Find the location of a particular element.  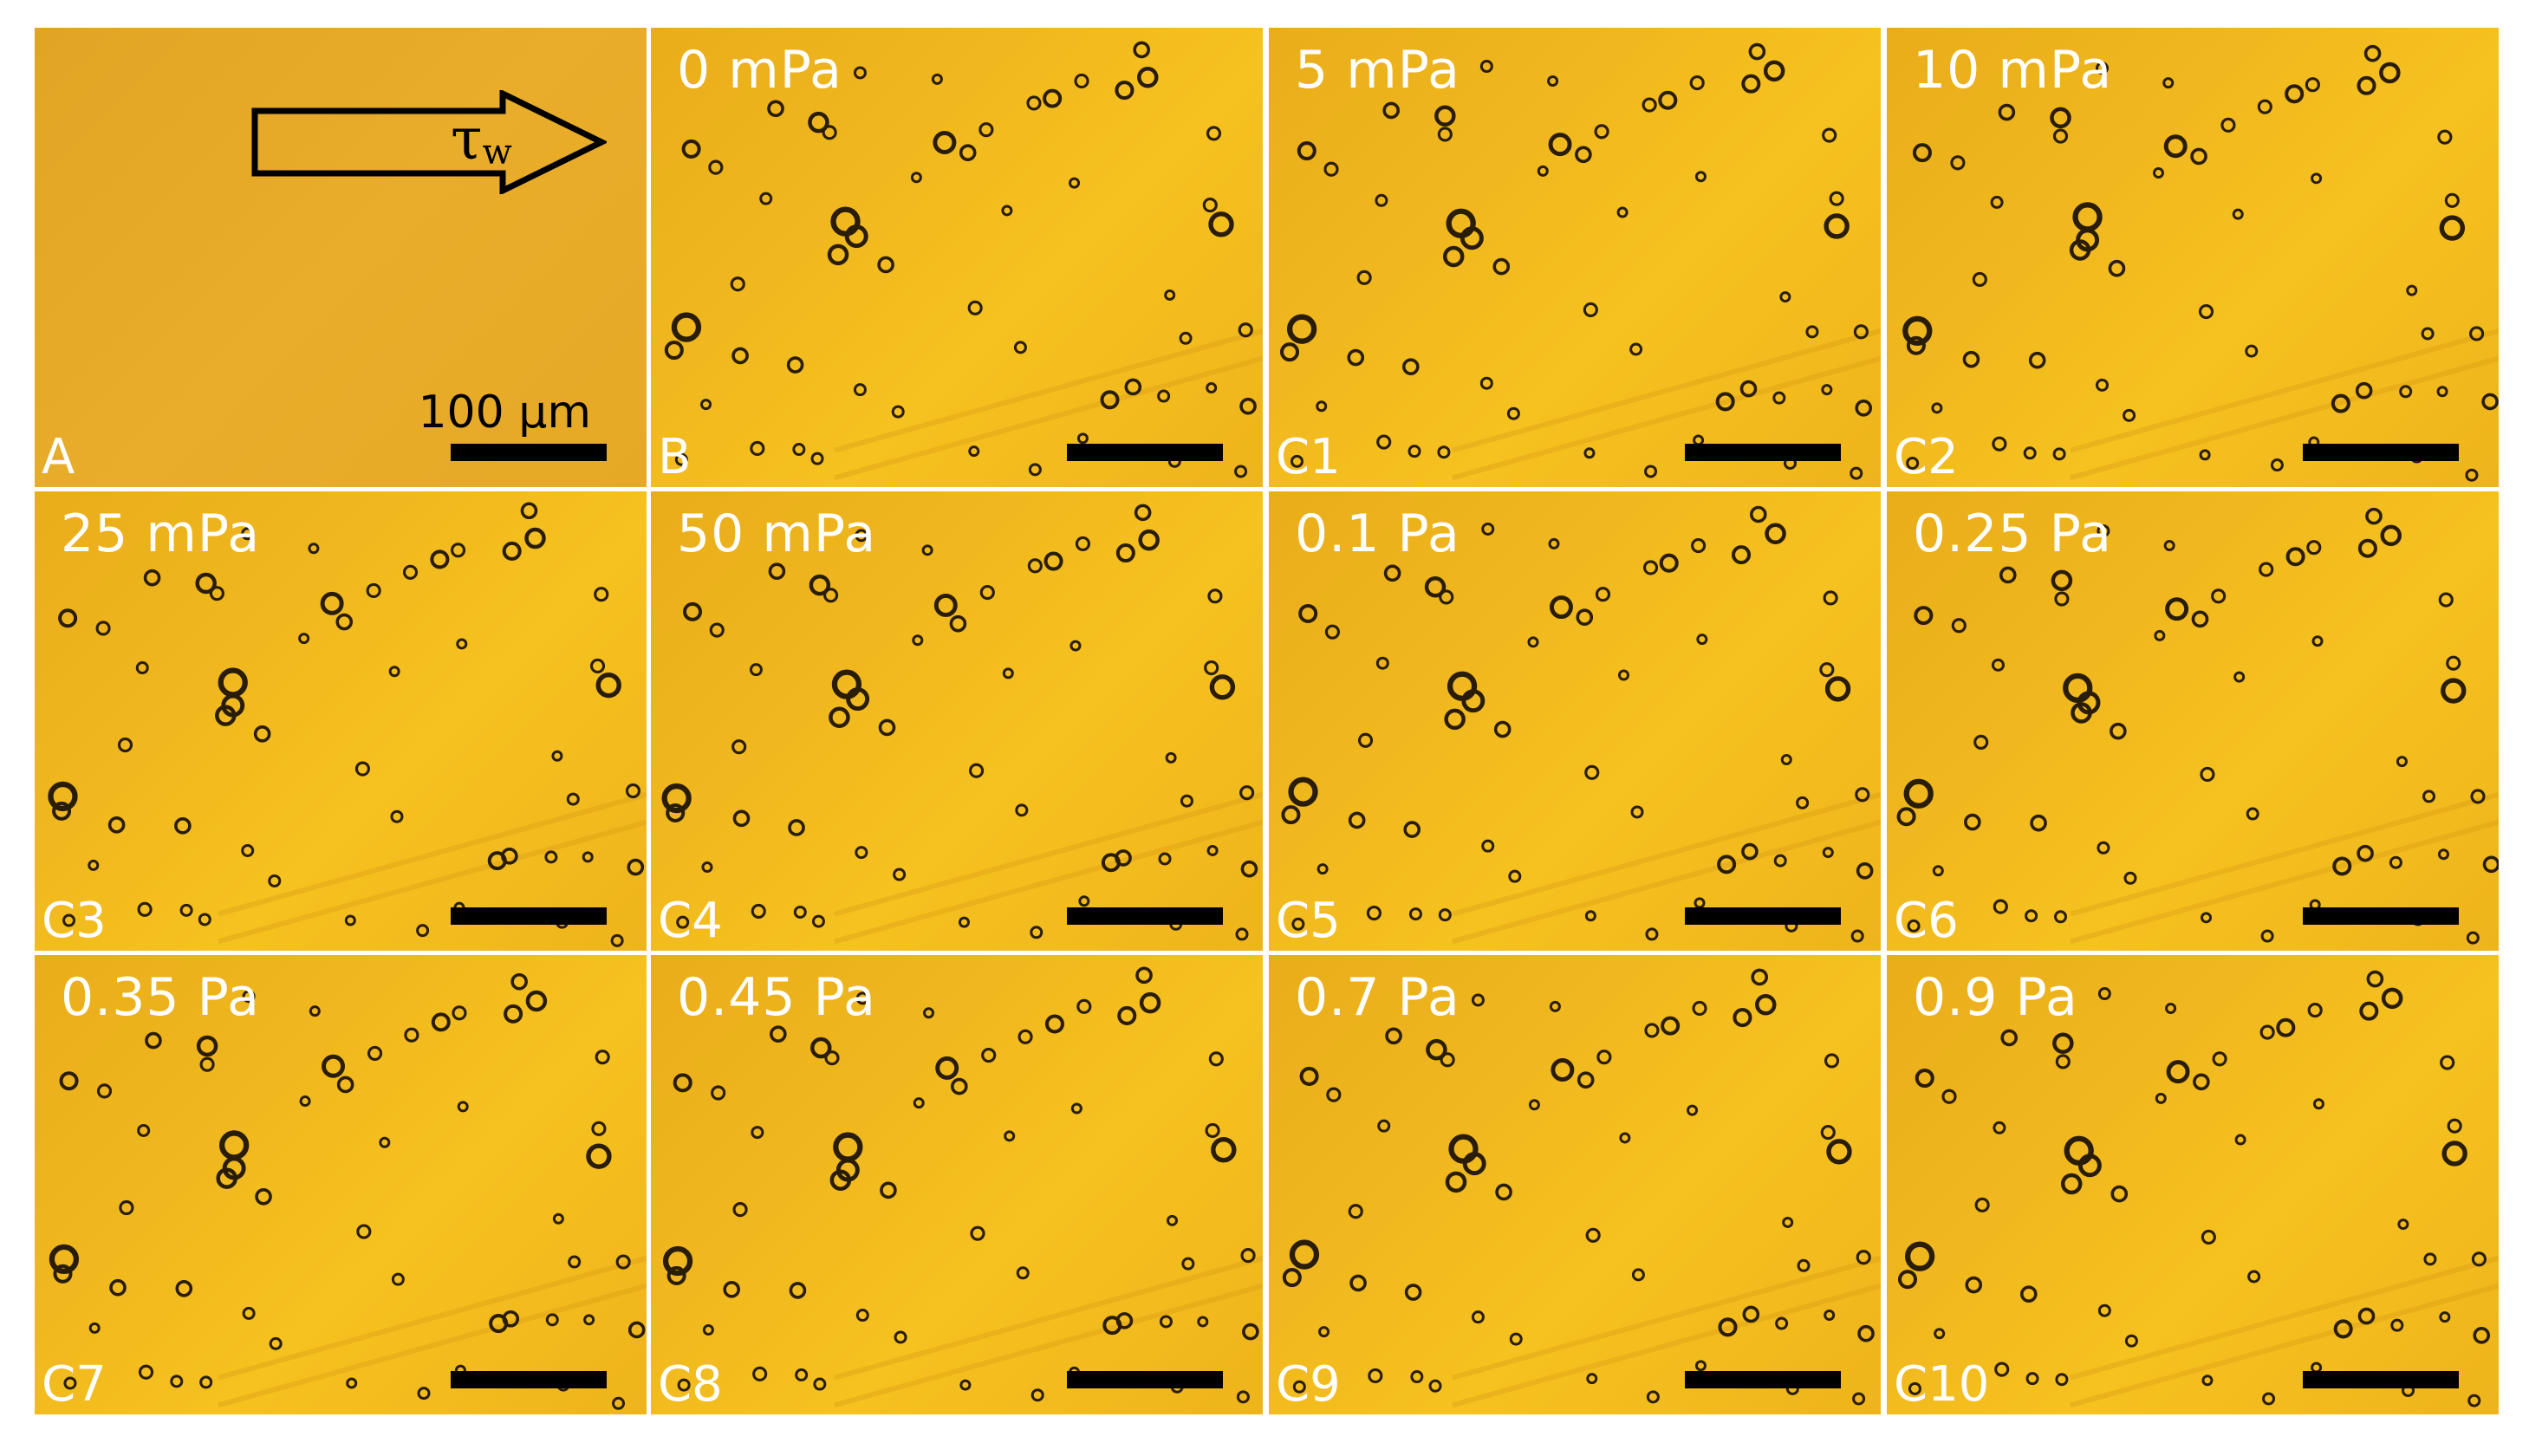

panel-id-label: A is located at coordinates (59, 457).